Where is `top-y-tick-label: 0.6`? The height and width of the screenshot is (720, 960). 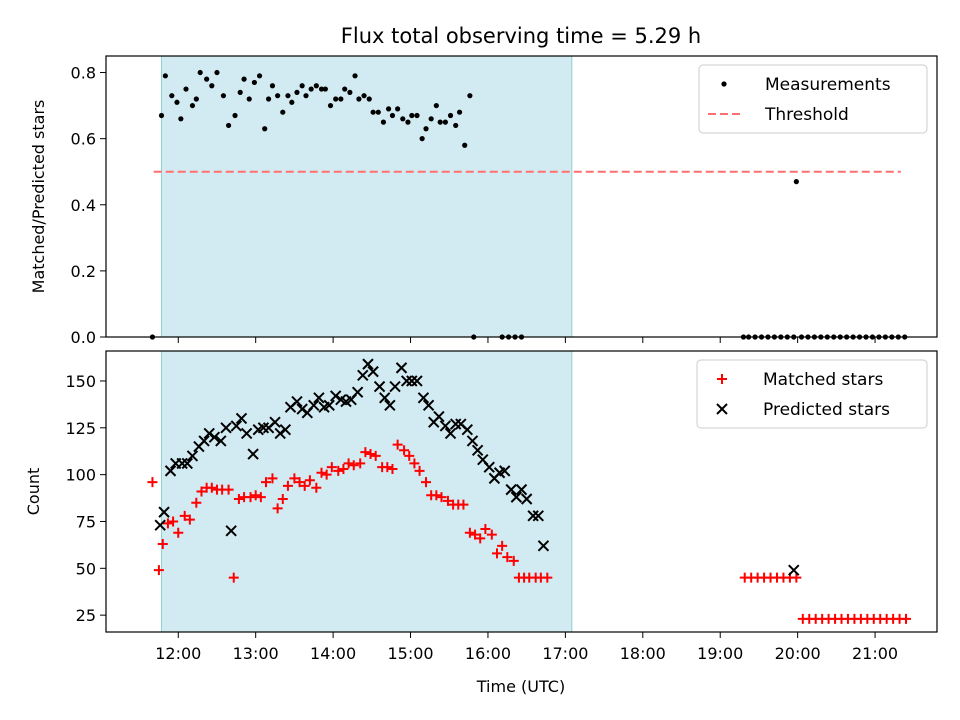 top-y-tick-label: 0.6 is located at coordinates (83, 139).